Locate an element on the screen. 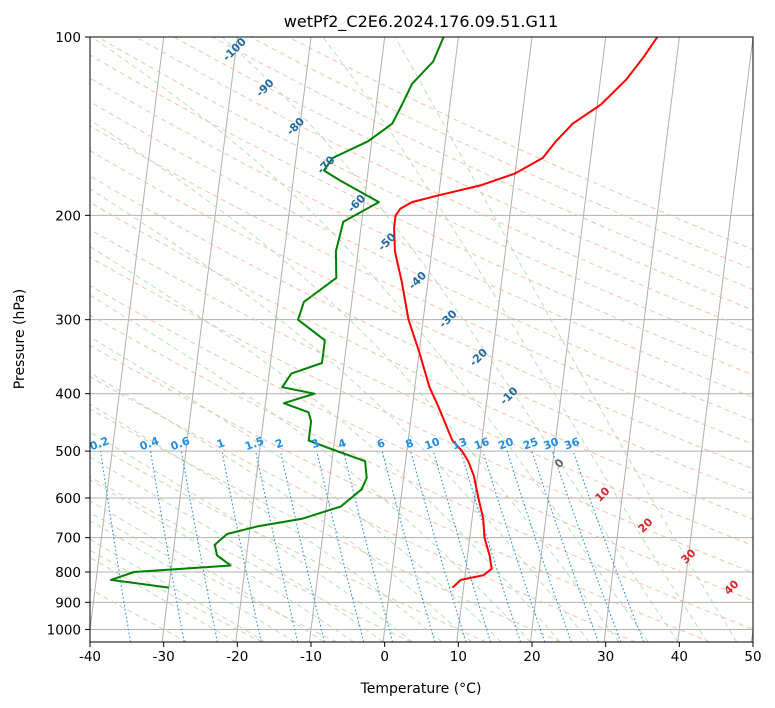 The width and height of the screenshot is (775, 708). chart-title: wetPf2_C2E6.2024.176.09.51.G11 is located at coordinates (421, 22).